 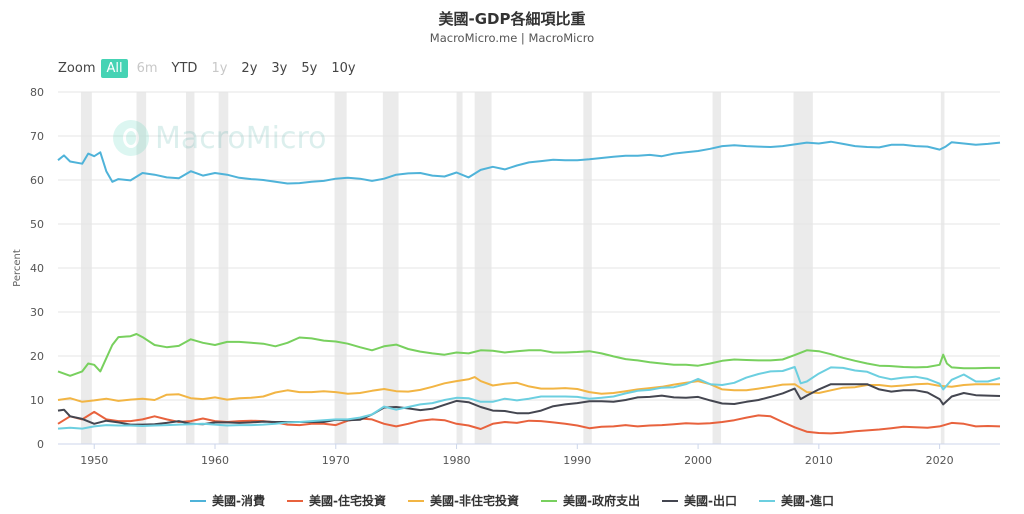 What do you see at coordinates (37, 136) in the screenshot?
I see `y-tick-label: 70` at bounding box center [37, 136].